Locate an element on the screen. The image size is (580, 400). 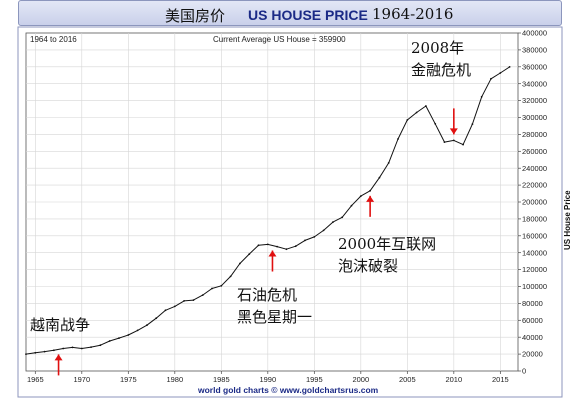
y-tick-label: 0 is located at coordinates (524, 371).